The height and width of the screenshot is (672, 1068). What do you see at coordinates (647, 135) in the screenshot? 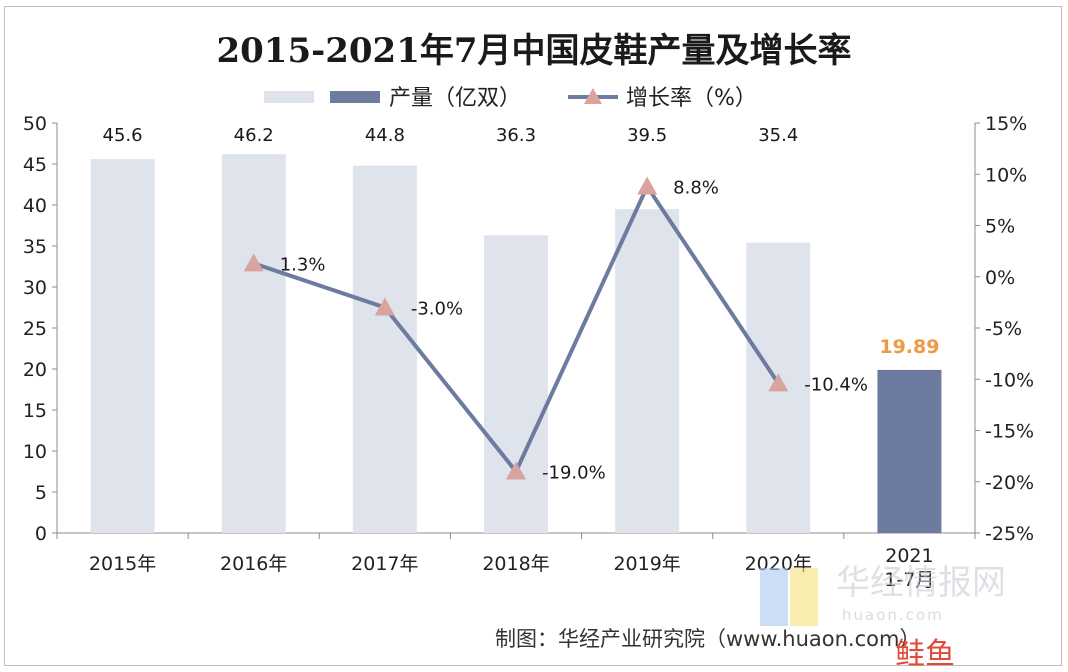
I see `bar-data-label: 39.5` at bounding box center [647, 135].